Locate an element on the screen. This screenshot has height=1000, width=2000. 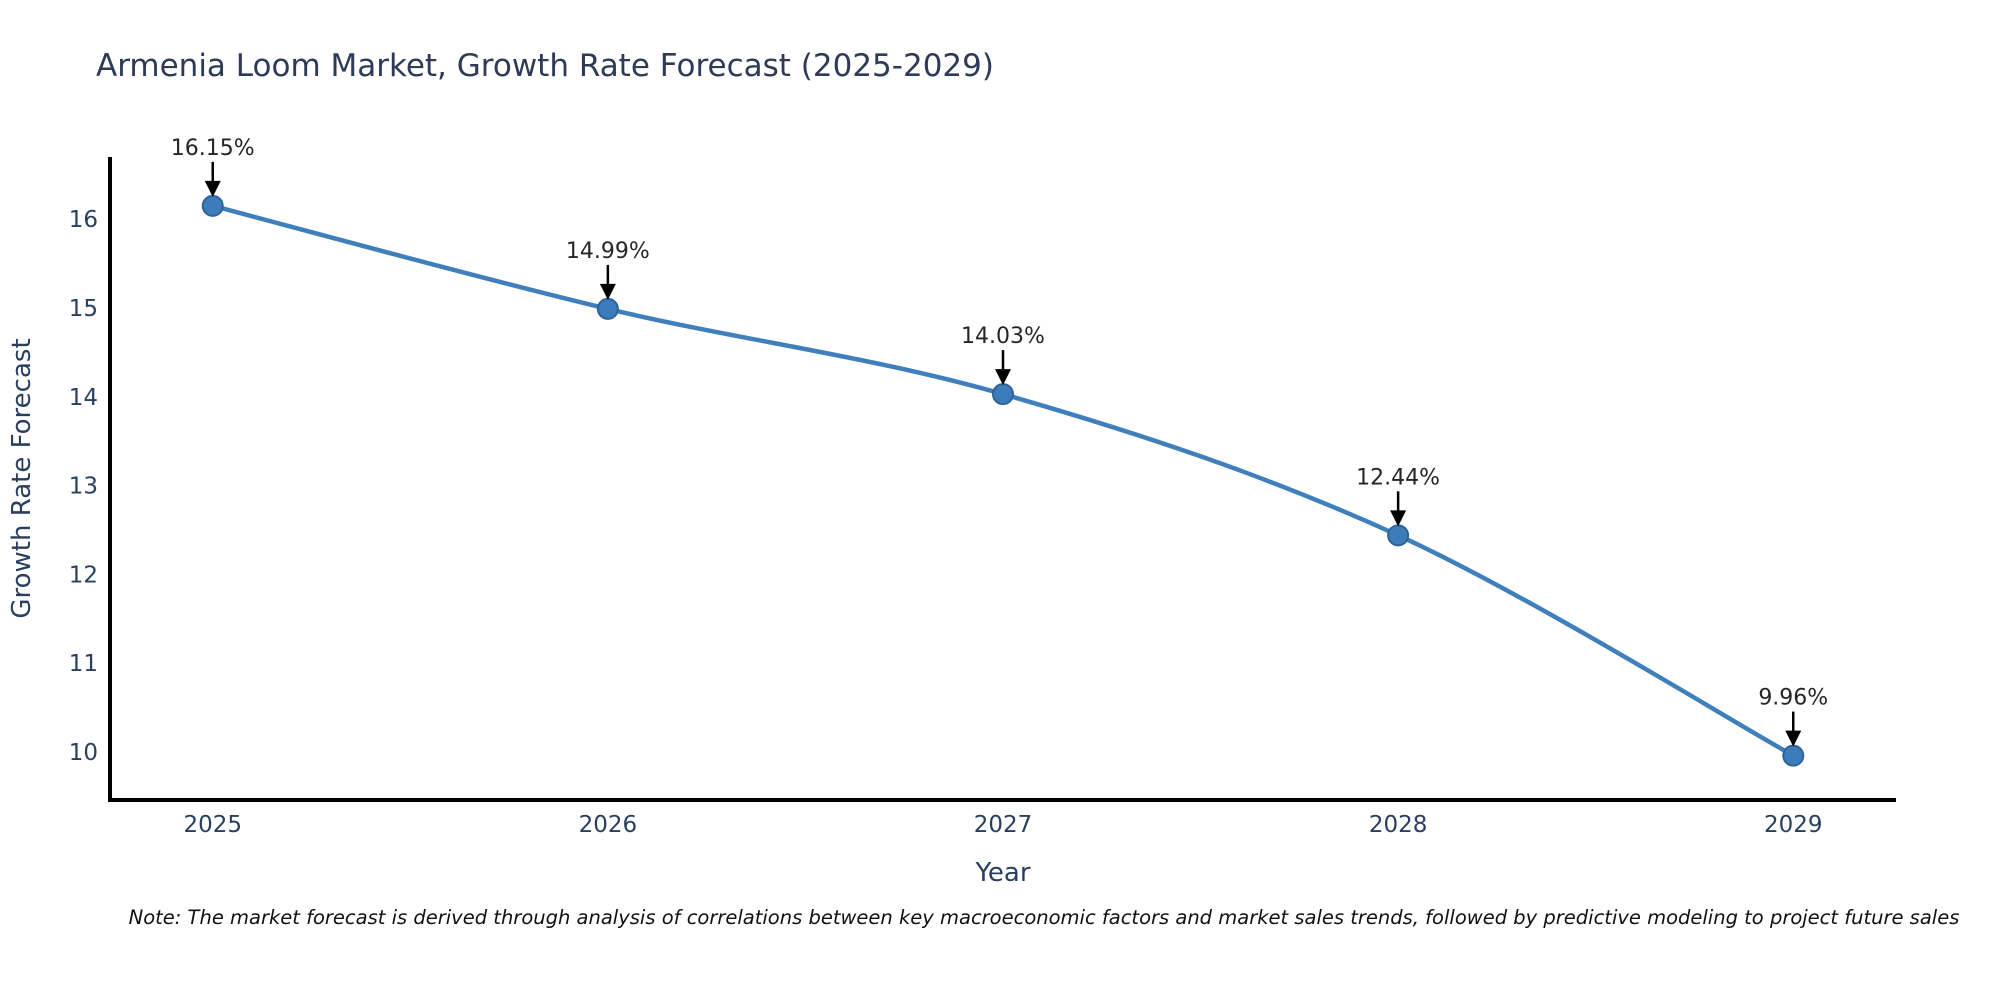
x-tick-label: 2028 is located at coordinates (1398, 825).